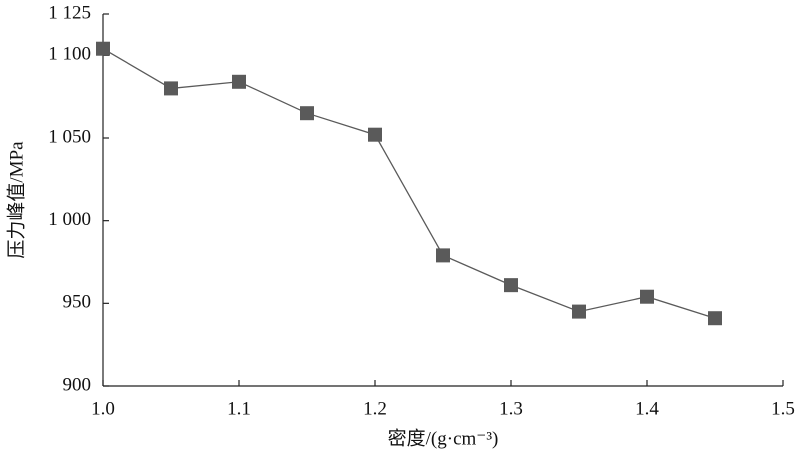  I want to click on y-tick-label: 950, so click(77, 302).